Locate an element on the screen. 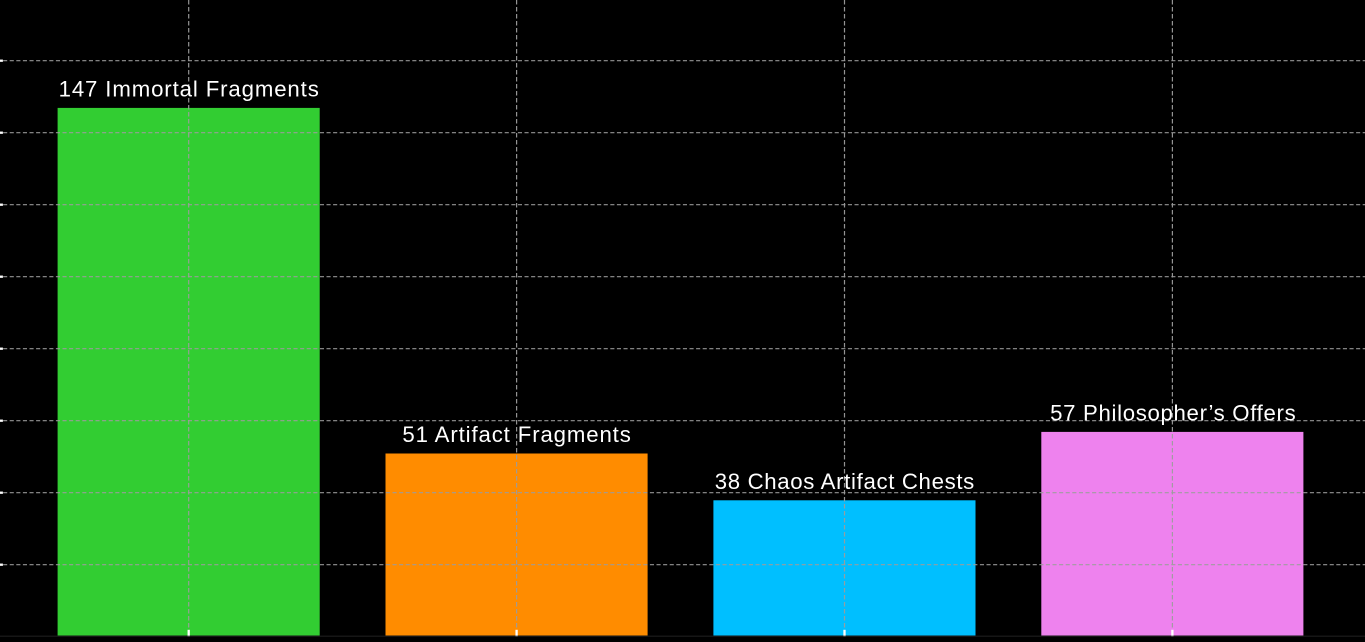 The width and height of the screenshot is (1365, 642). svg-text: 147 Immortal Fragments is located at coordinates (189, 89).